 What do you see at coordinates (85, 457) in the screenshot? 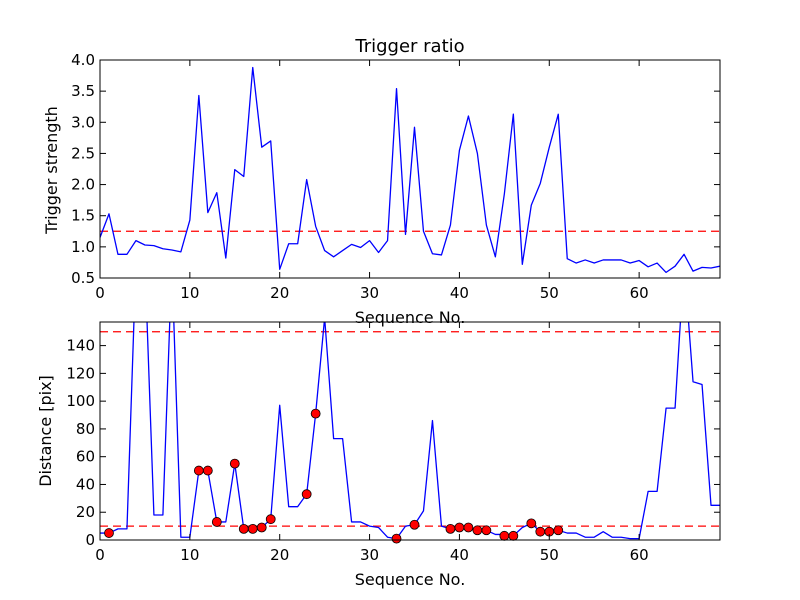
I see `y-tick-label: 60` at bounding box center [85, 457].